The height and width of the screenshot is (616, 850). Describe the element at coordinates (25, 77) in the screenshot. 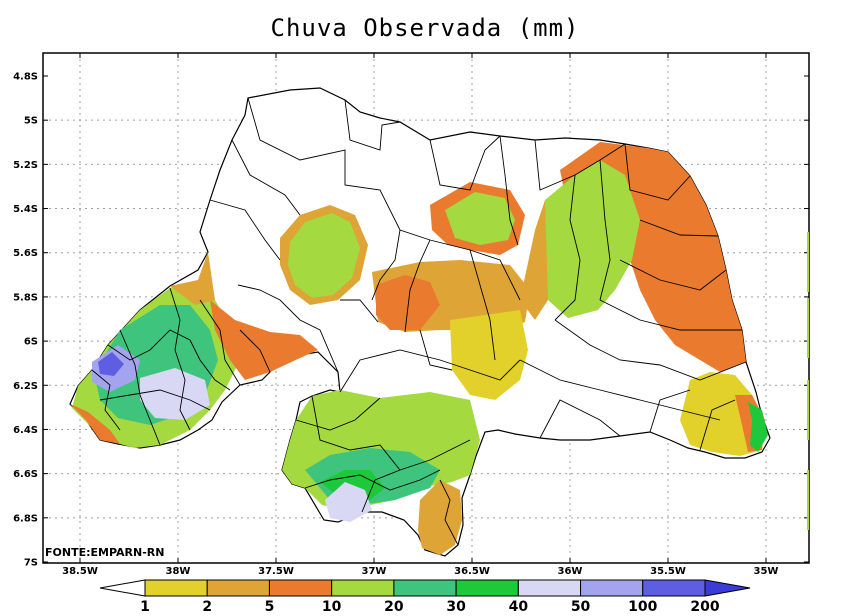

I see `lat-tick-label: 4.8S` at that location.